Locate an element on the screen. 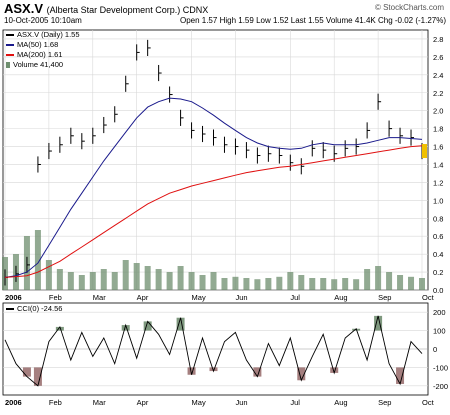 Image resolution: width=450 pixels, height=415 pixels. legend-cci-swatch is located at coordinates (10, 308).